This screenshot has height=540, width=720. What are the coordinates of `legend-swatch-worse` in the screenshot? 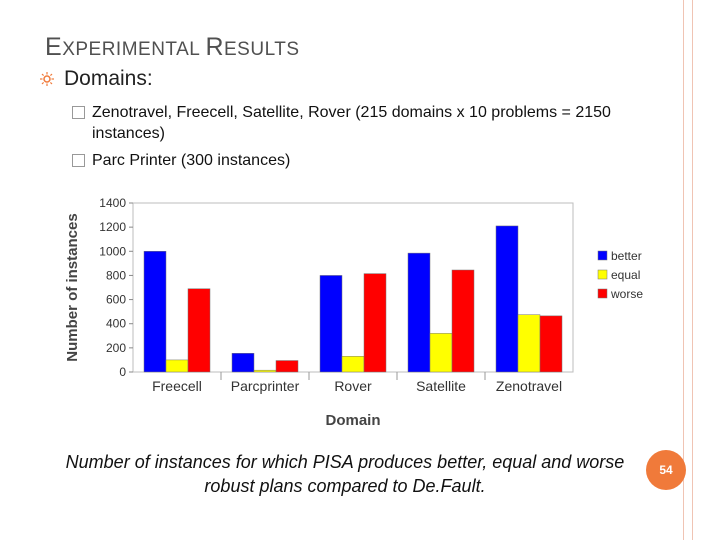 It's located at (602, 293).